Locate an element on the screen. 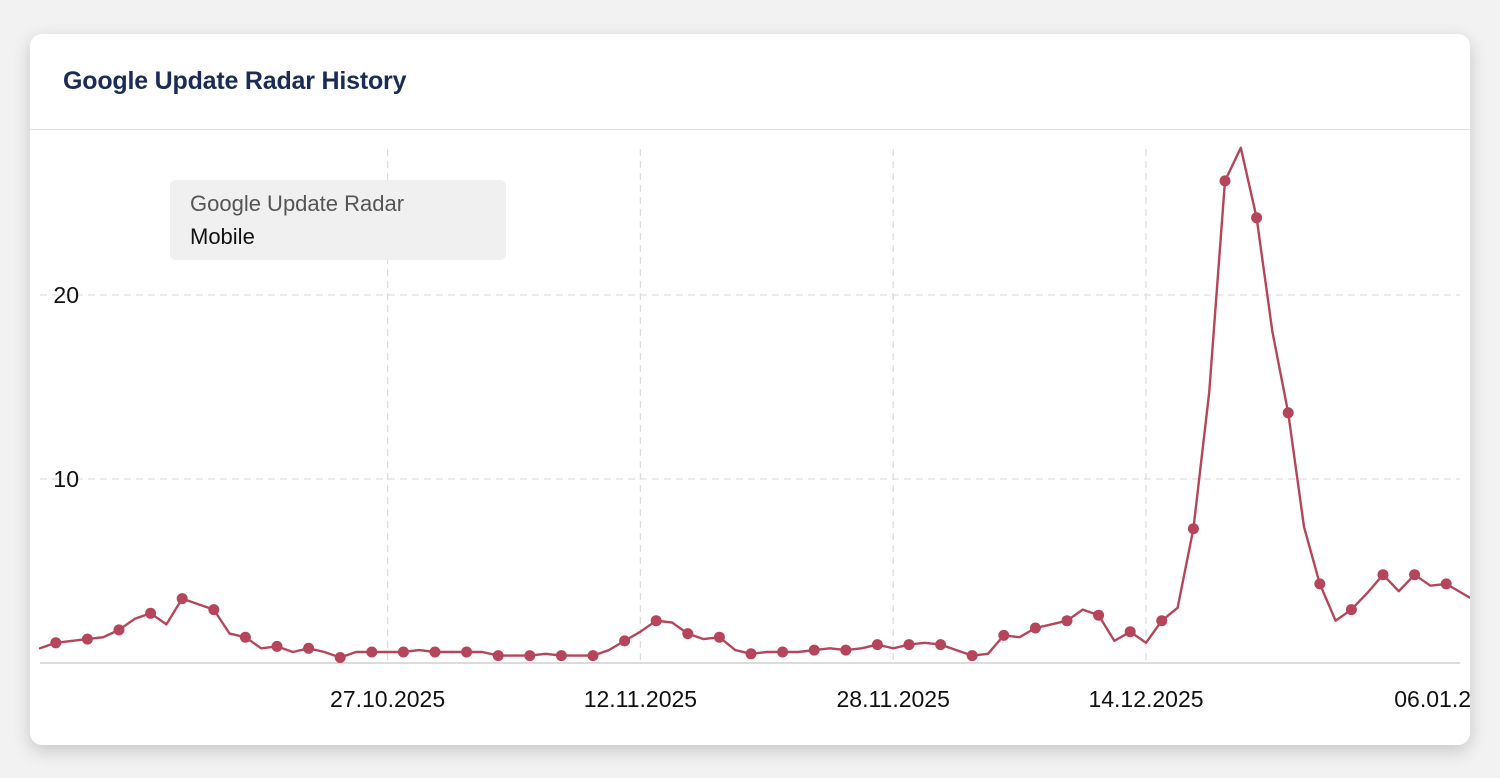 Image resolution: width=1500 pixels, height=778 pixels. x-tick-label: 06.01.2026 is located at coordinates (1432, 699).